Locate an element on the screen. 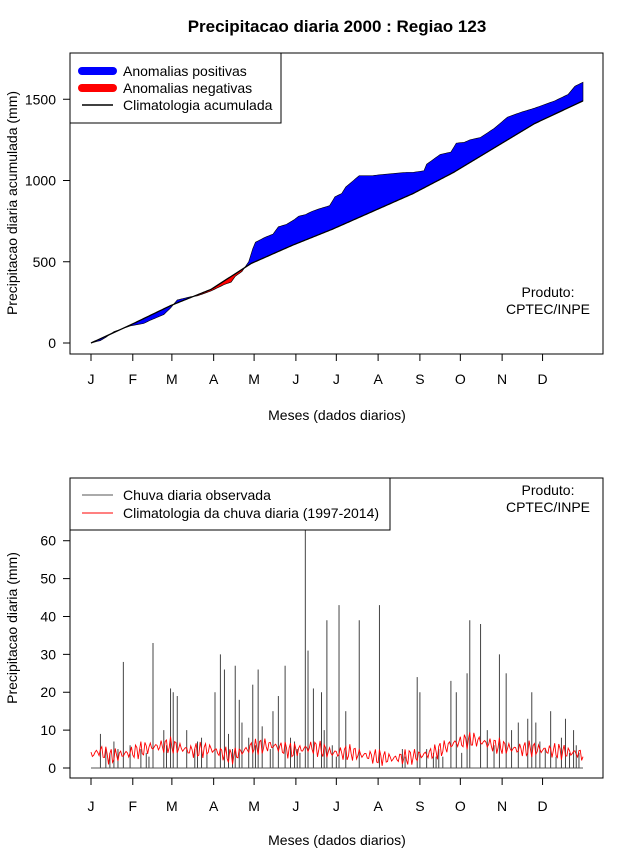 The height and width of the screenshot is (850, 640). y-tick-label: 10 is located at coordinates (48, 730).